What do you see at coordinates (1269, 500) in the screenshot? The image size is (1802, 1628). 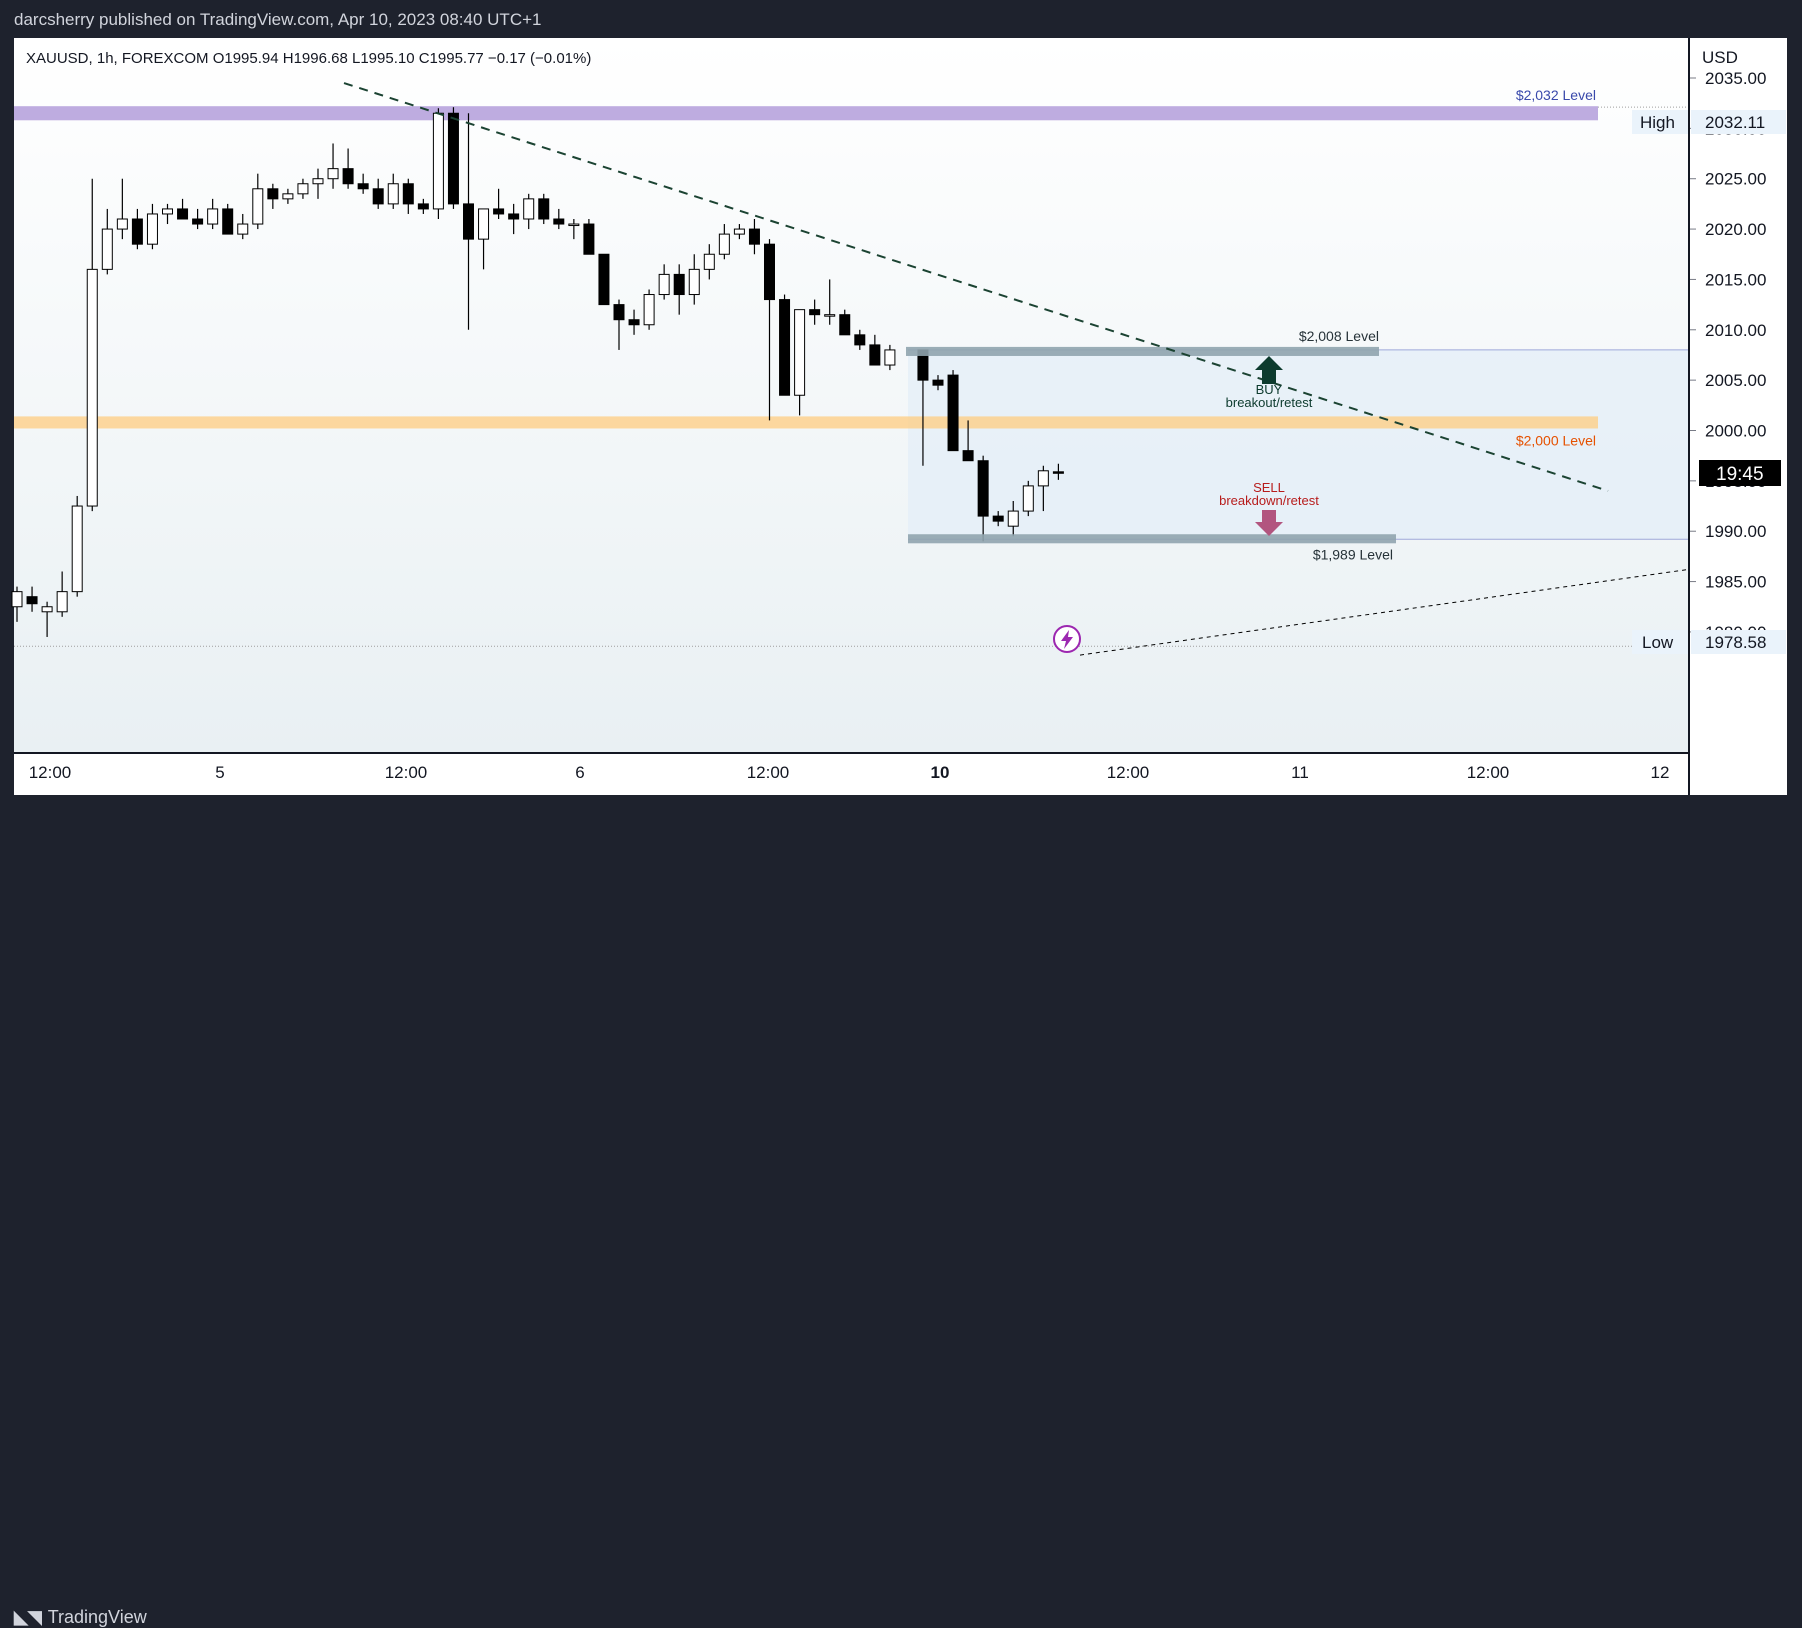 I see `sell-sub-label: breakdown/retest` at bounding box center [1269, 500].